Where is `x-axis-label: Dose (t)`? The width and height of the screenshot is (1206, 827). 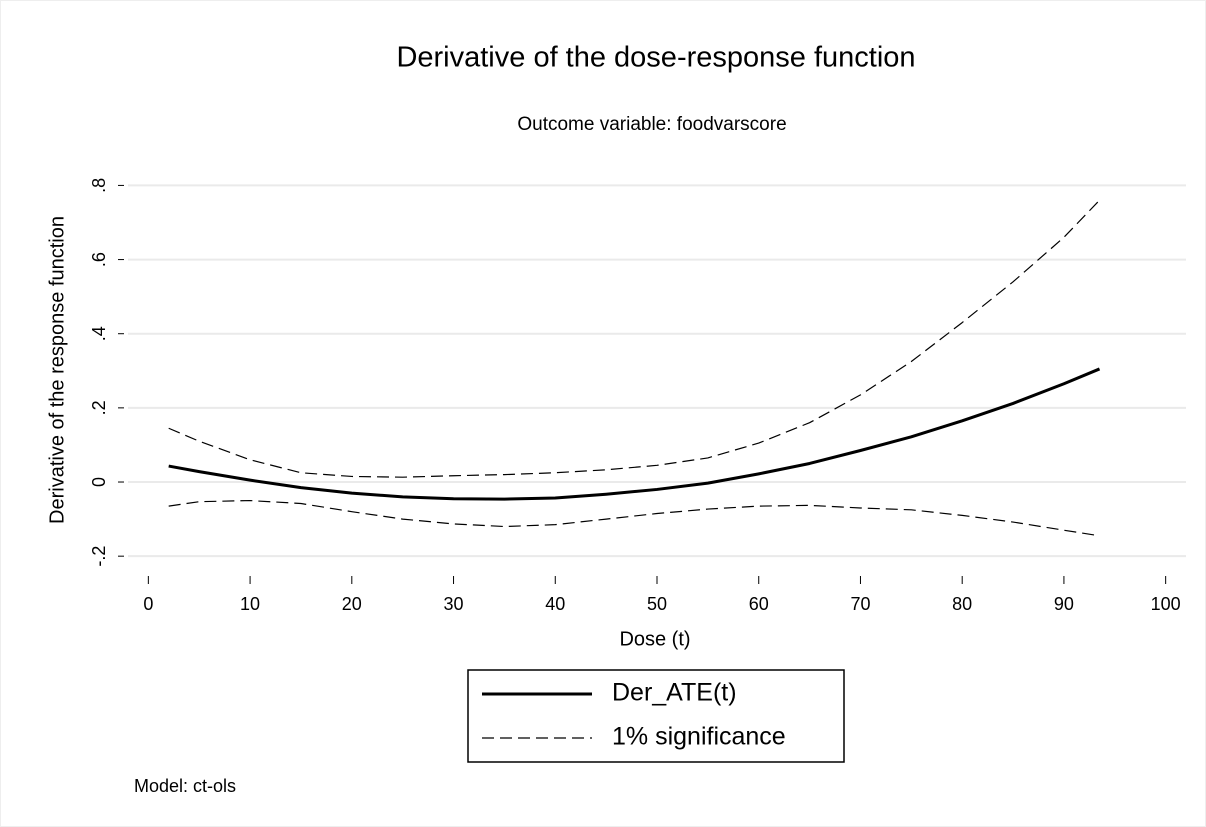 x-axis-label: Dose (t) is located at coordinates (654, 639).